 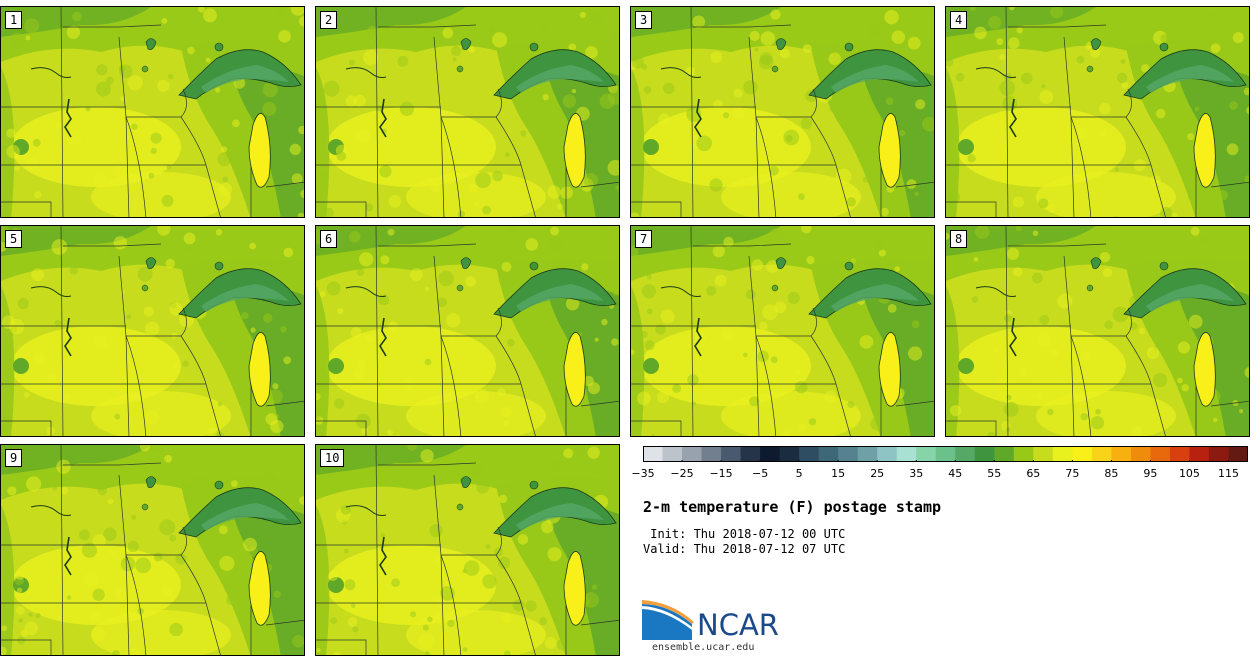 I want to click on init-time: Init: Thu 2018-07-12 00 UTC, so click(x=744, y=534).